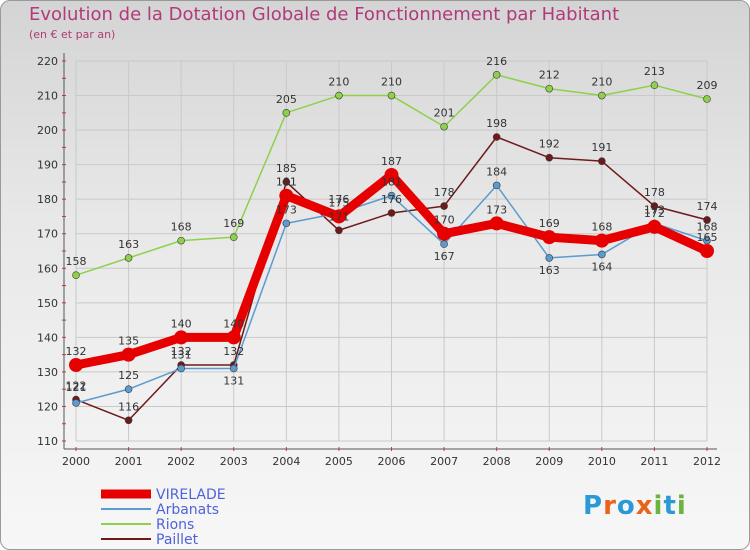  Describe the element at coordinates (47, 130) in the screenshot. I see `y-tick-label: 200` at that location.